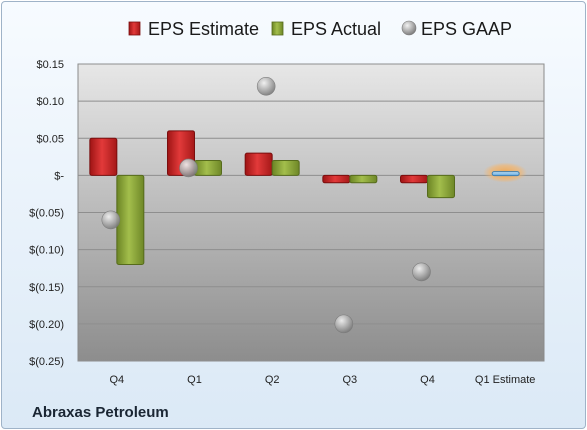 This screenshot has width=587, height=430. I want to click on x-tick-label: Q1, so click(194, 380).